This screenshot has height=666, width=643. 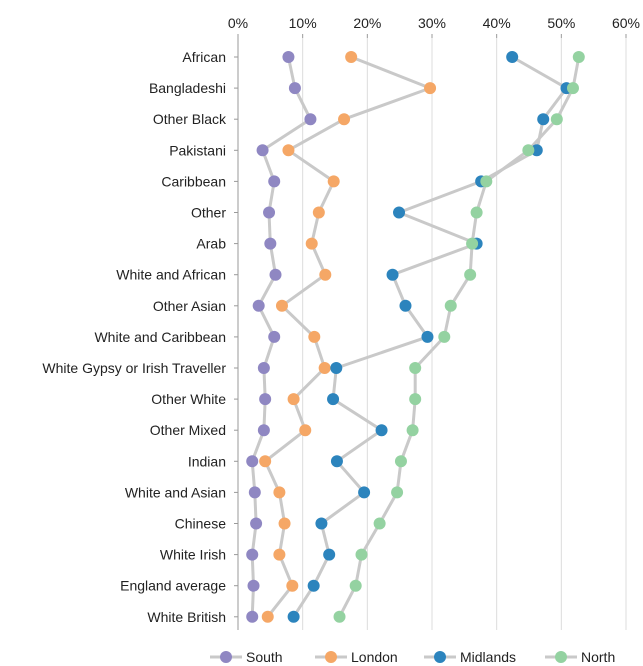 What do you see at coordinates (432, 23) in the screenshot?
I see `x-tick-label: 30%` at bounding box center [432, 23].